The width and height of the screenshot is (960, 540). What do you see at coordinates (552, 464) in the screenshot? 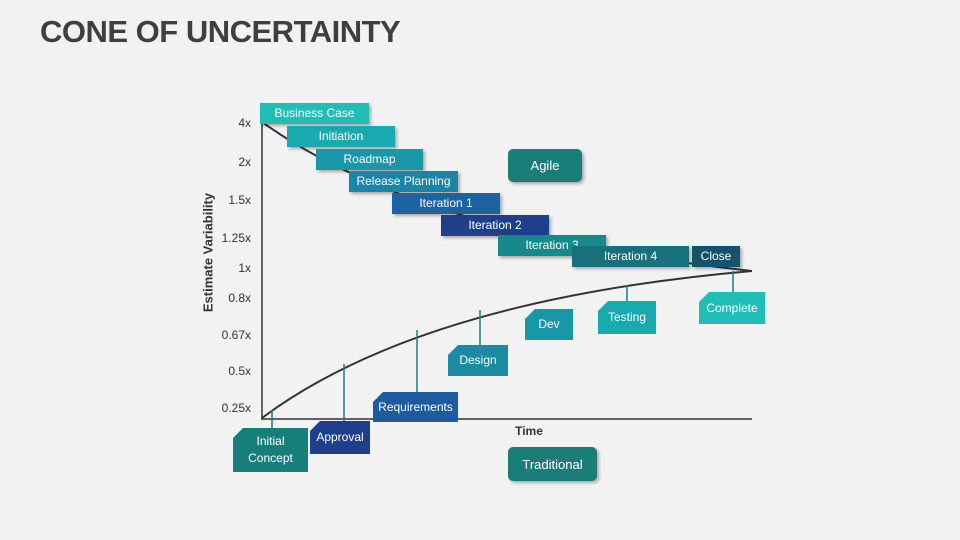
I see `traditional-button: Traditional` at bounding box center [552, 464].